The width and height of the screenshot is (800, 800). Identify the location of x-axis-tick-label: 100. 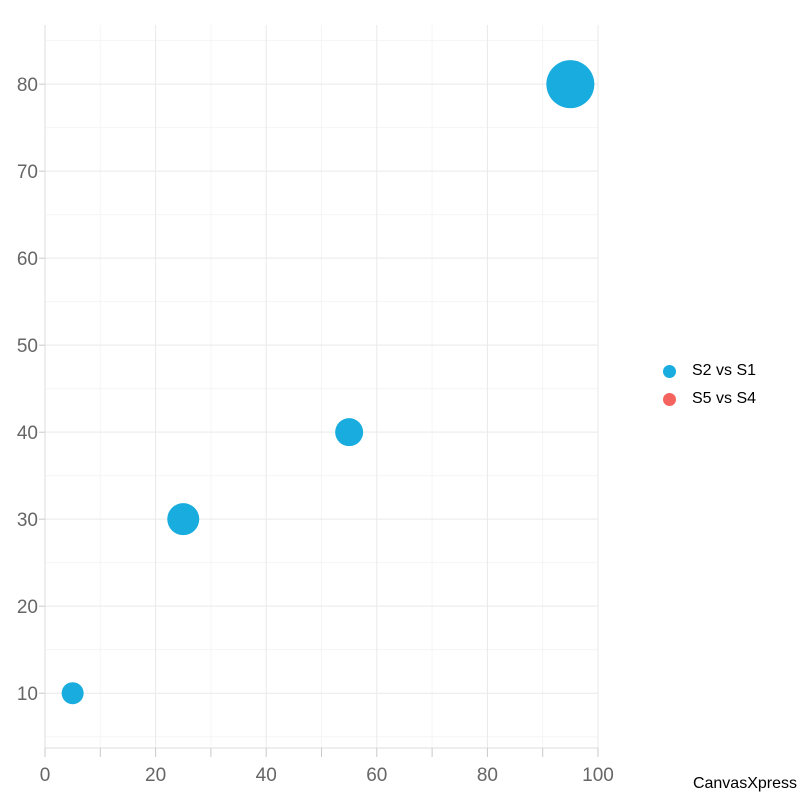
(598, 775).